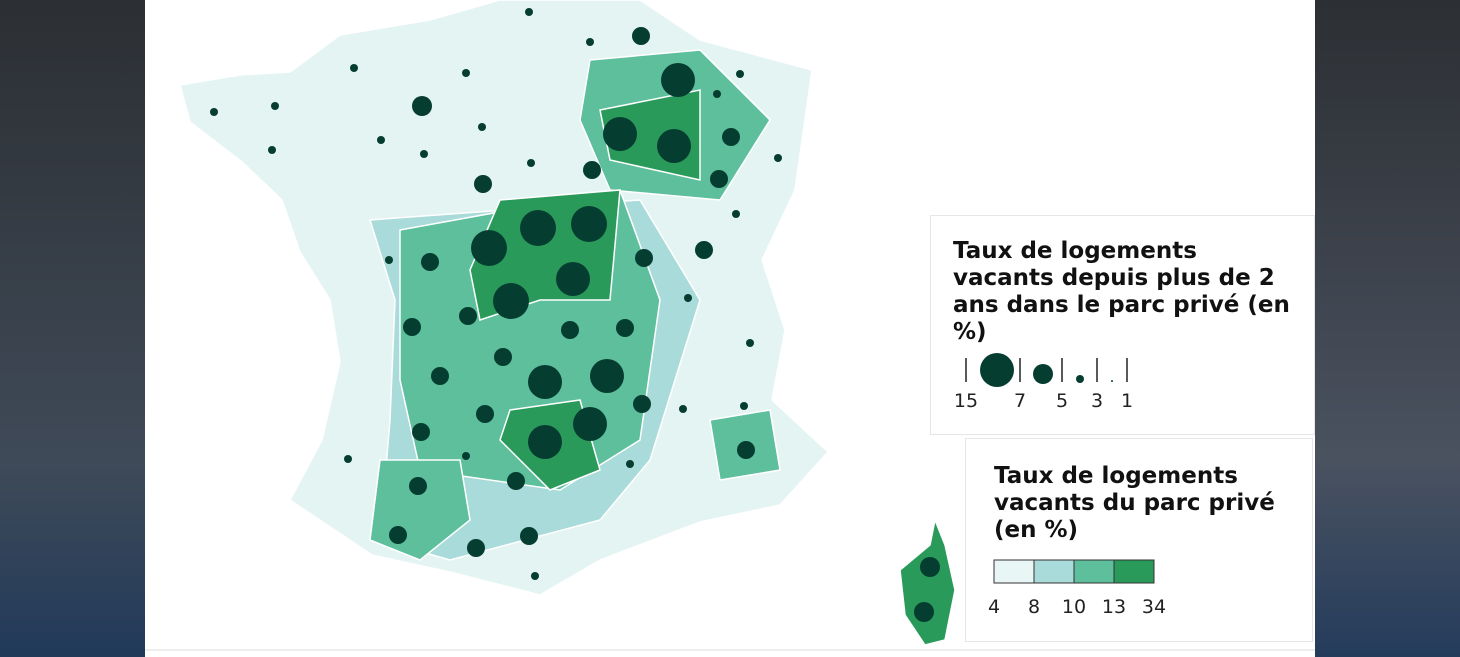 The image size is (1460, 657). What do you see at coordinates (1097, 401) in the screenshot?
I see `legend-label: 3` at bounding box center [1097, 401].